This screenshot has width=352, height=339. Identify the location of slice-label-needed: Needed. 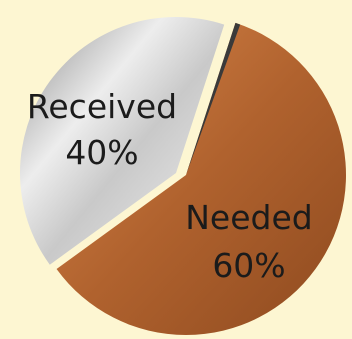
(249, 217).